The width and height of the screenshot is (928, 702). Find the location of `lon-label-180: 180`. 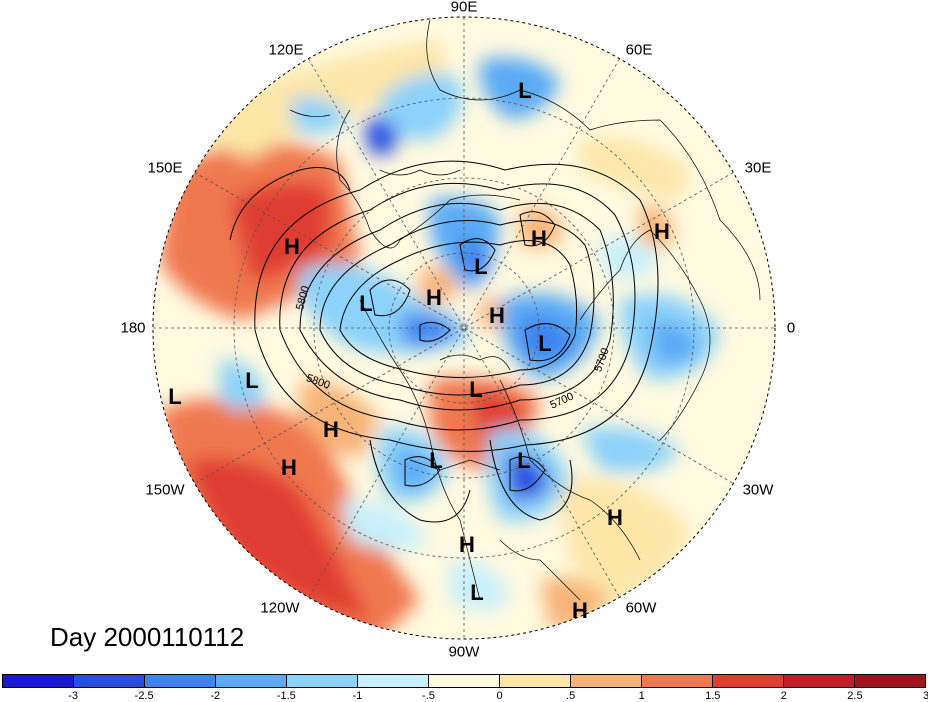

lon-label-180: 180 is located at coordinates (133, 328).